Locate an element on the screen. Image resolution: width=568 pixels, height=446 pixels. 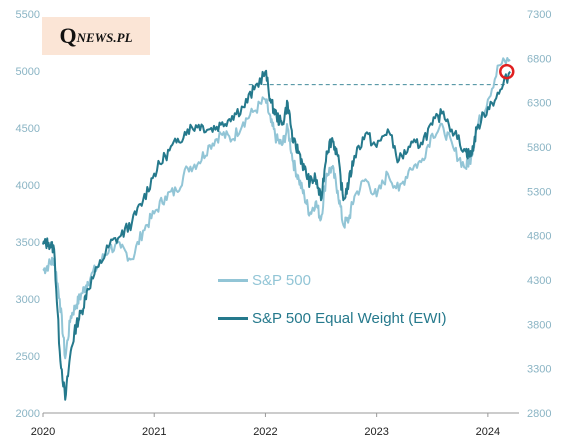
right-tick-label: 5300 is located at coordinates (539, 192).